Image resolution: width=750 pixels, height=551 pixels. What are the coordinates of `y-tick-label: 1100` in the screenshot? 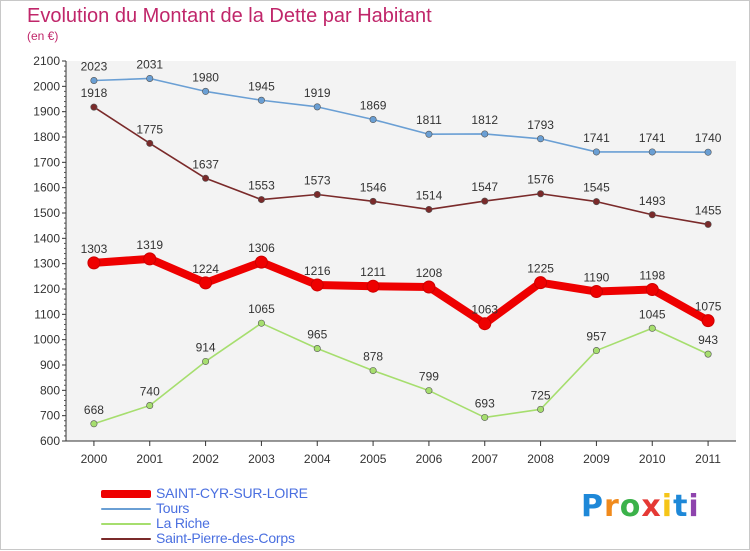 It's located at (47, 314).